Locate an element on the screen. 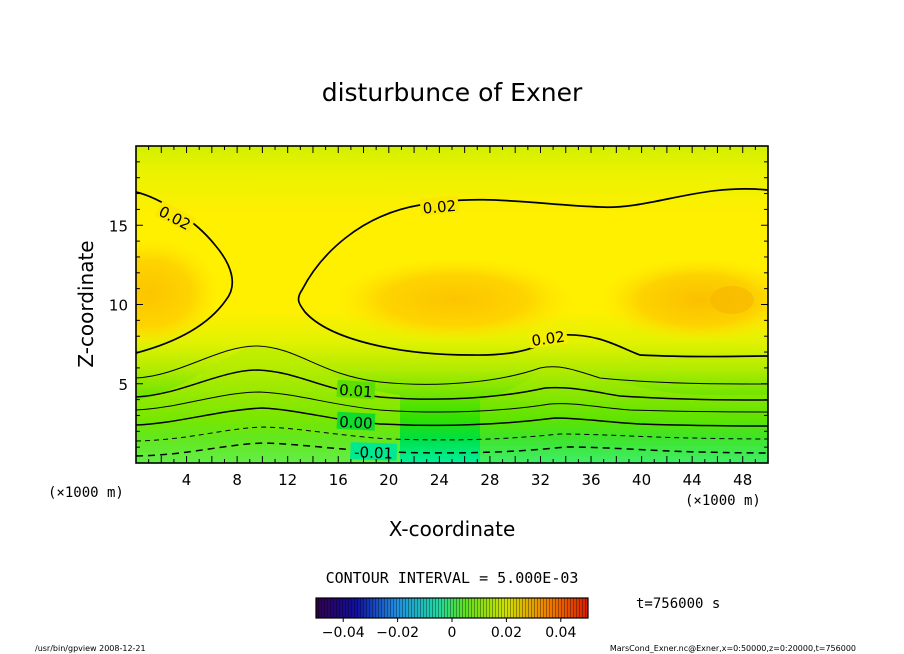 The width and height of the screenshot is (904, 654). contour-0.00 is located at coordinates (452, 417).